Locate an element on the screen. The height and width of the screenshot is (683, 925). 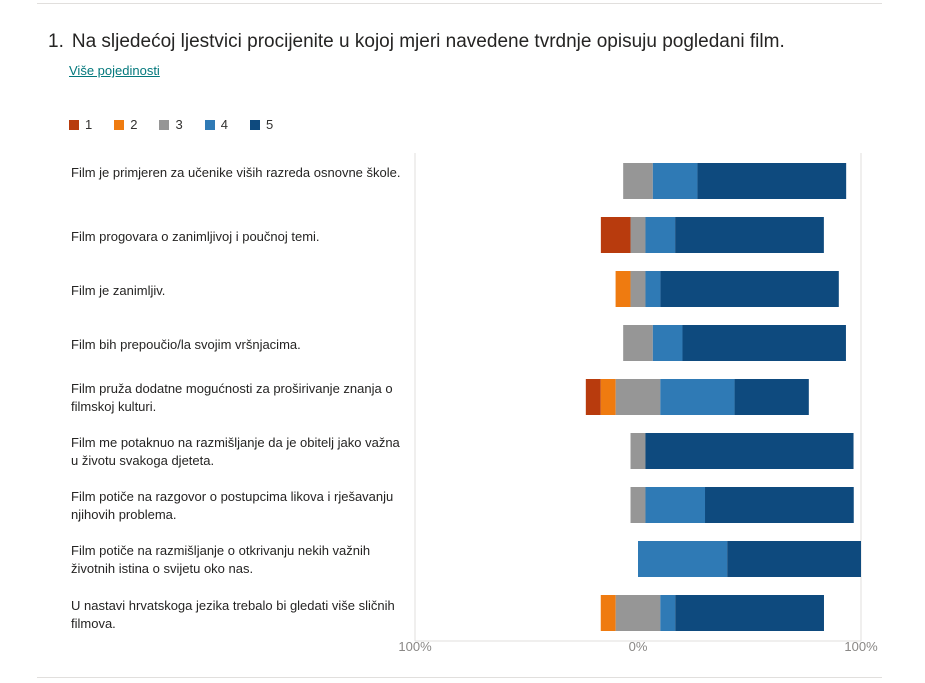
tick-label-left-100: 100% is located at coordinates (415, 646).